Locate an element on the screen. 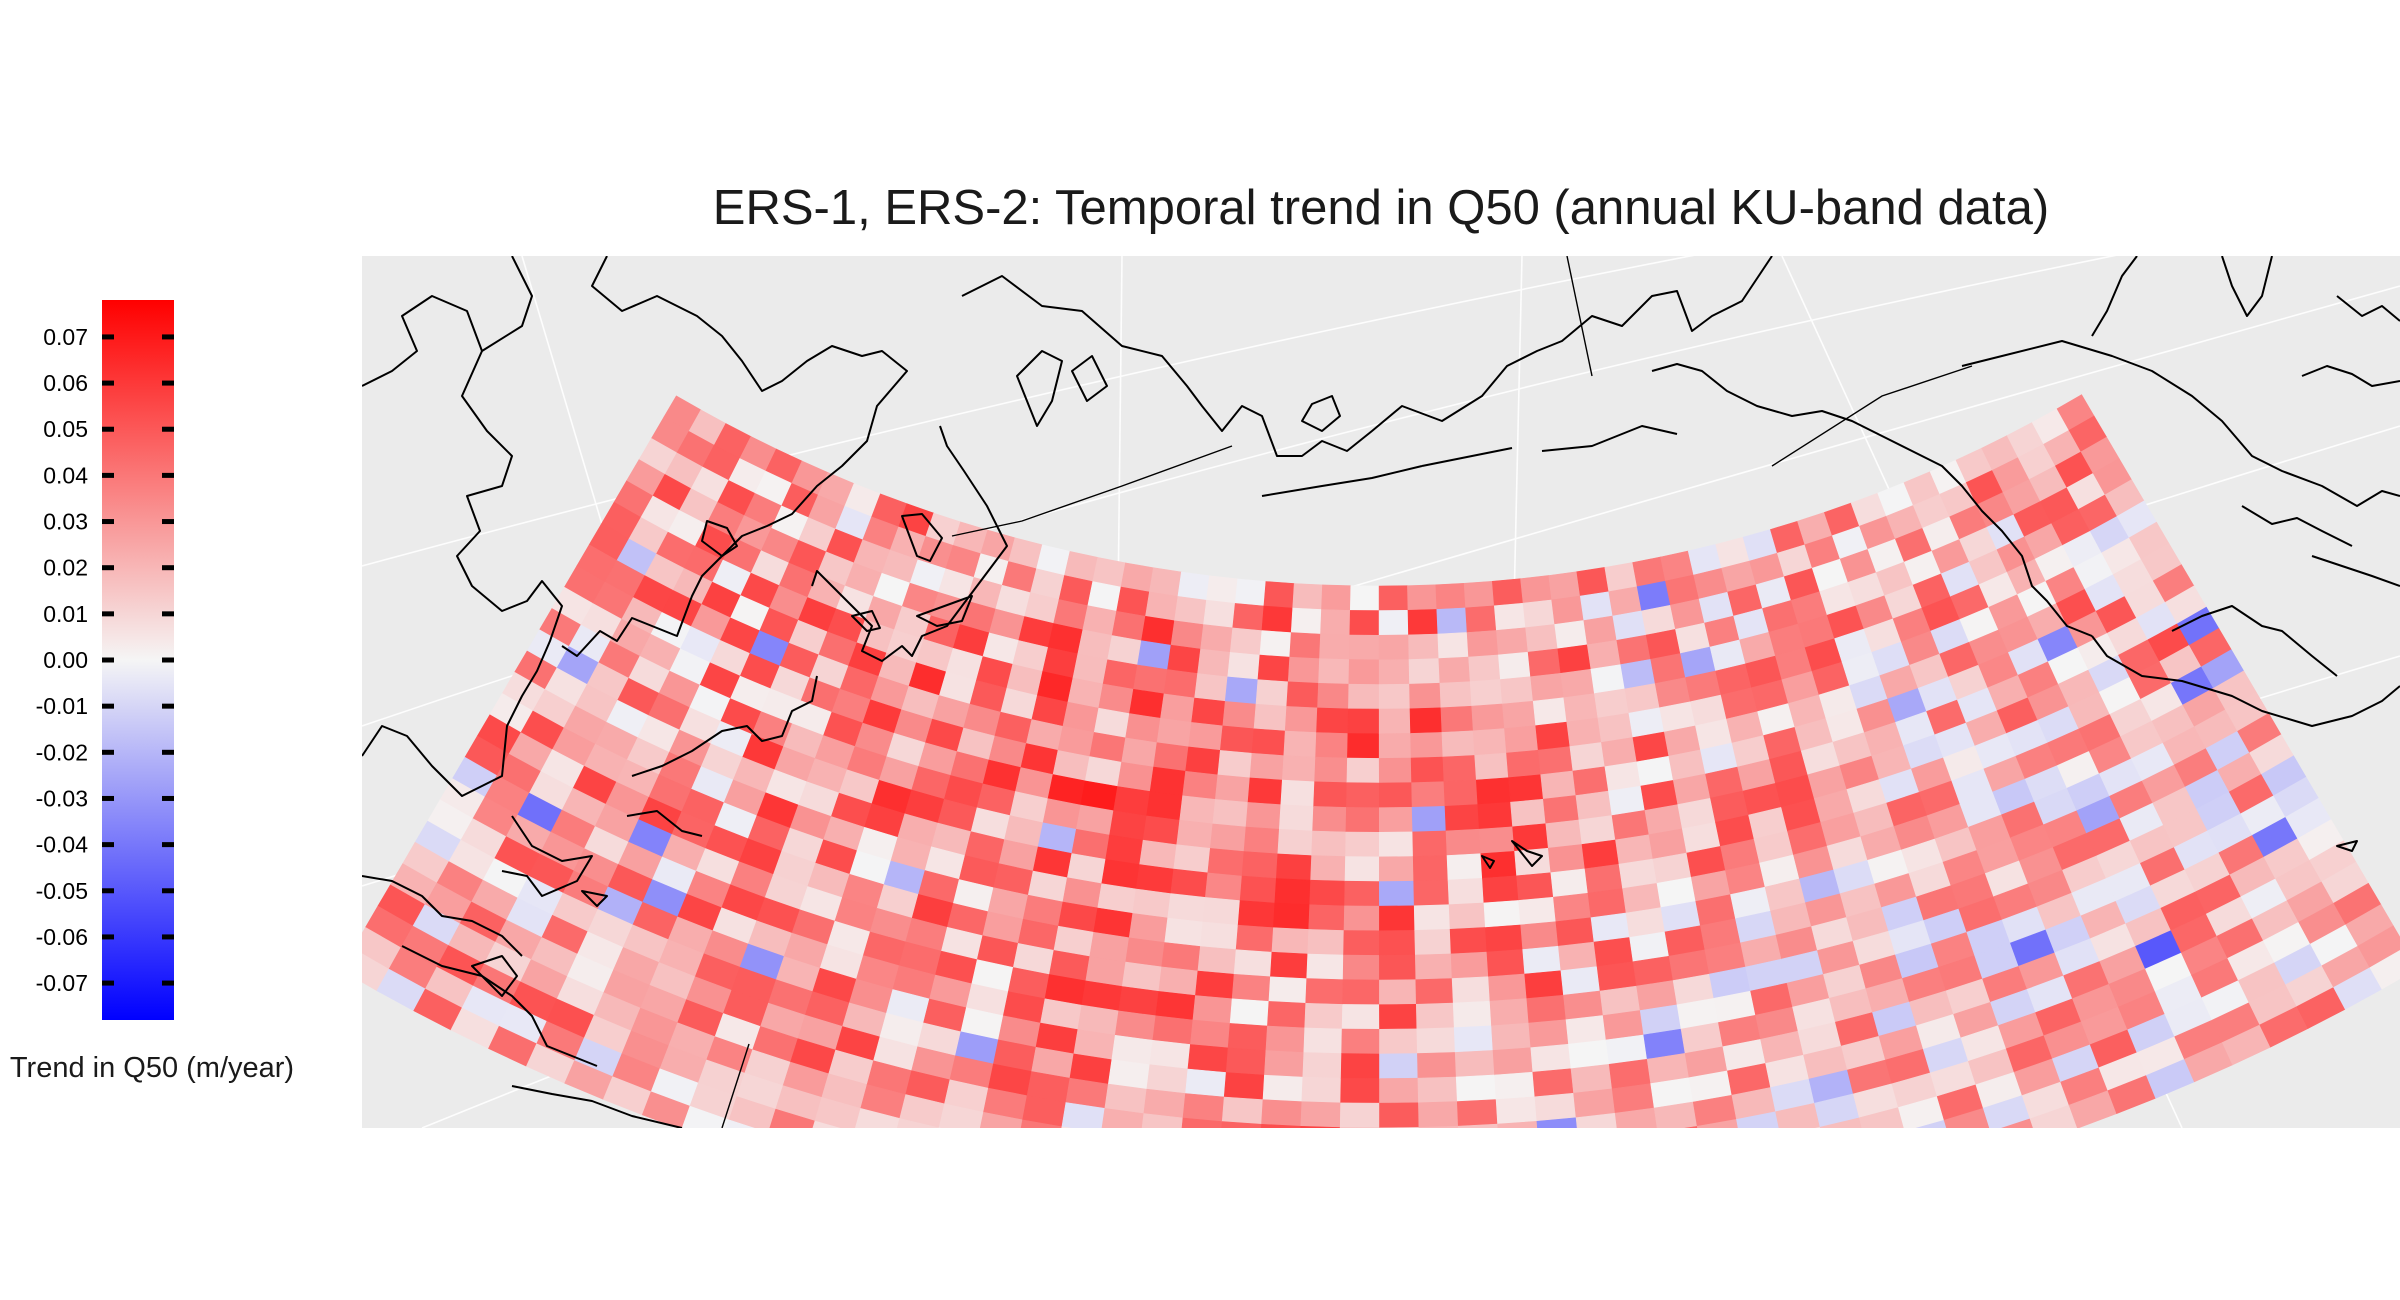 The image size is (2400, 1300). colorbar-tick-label: -0.04 is located at coordinates (62, 845).